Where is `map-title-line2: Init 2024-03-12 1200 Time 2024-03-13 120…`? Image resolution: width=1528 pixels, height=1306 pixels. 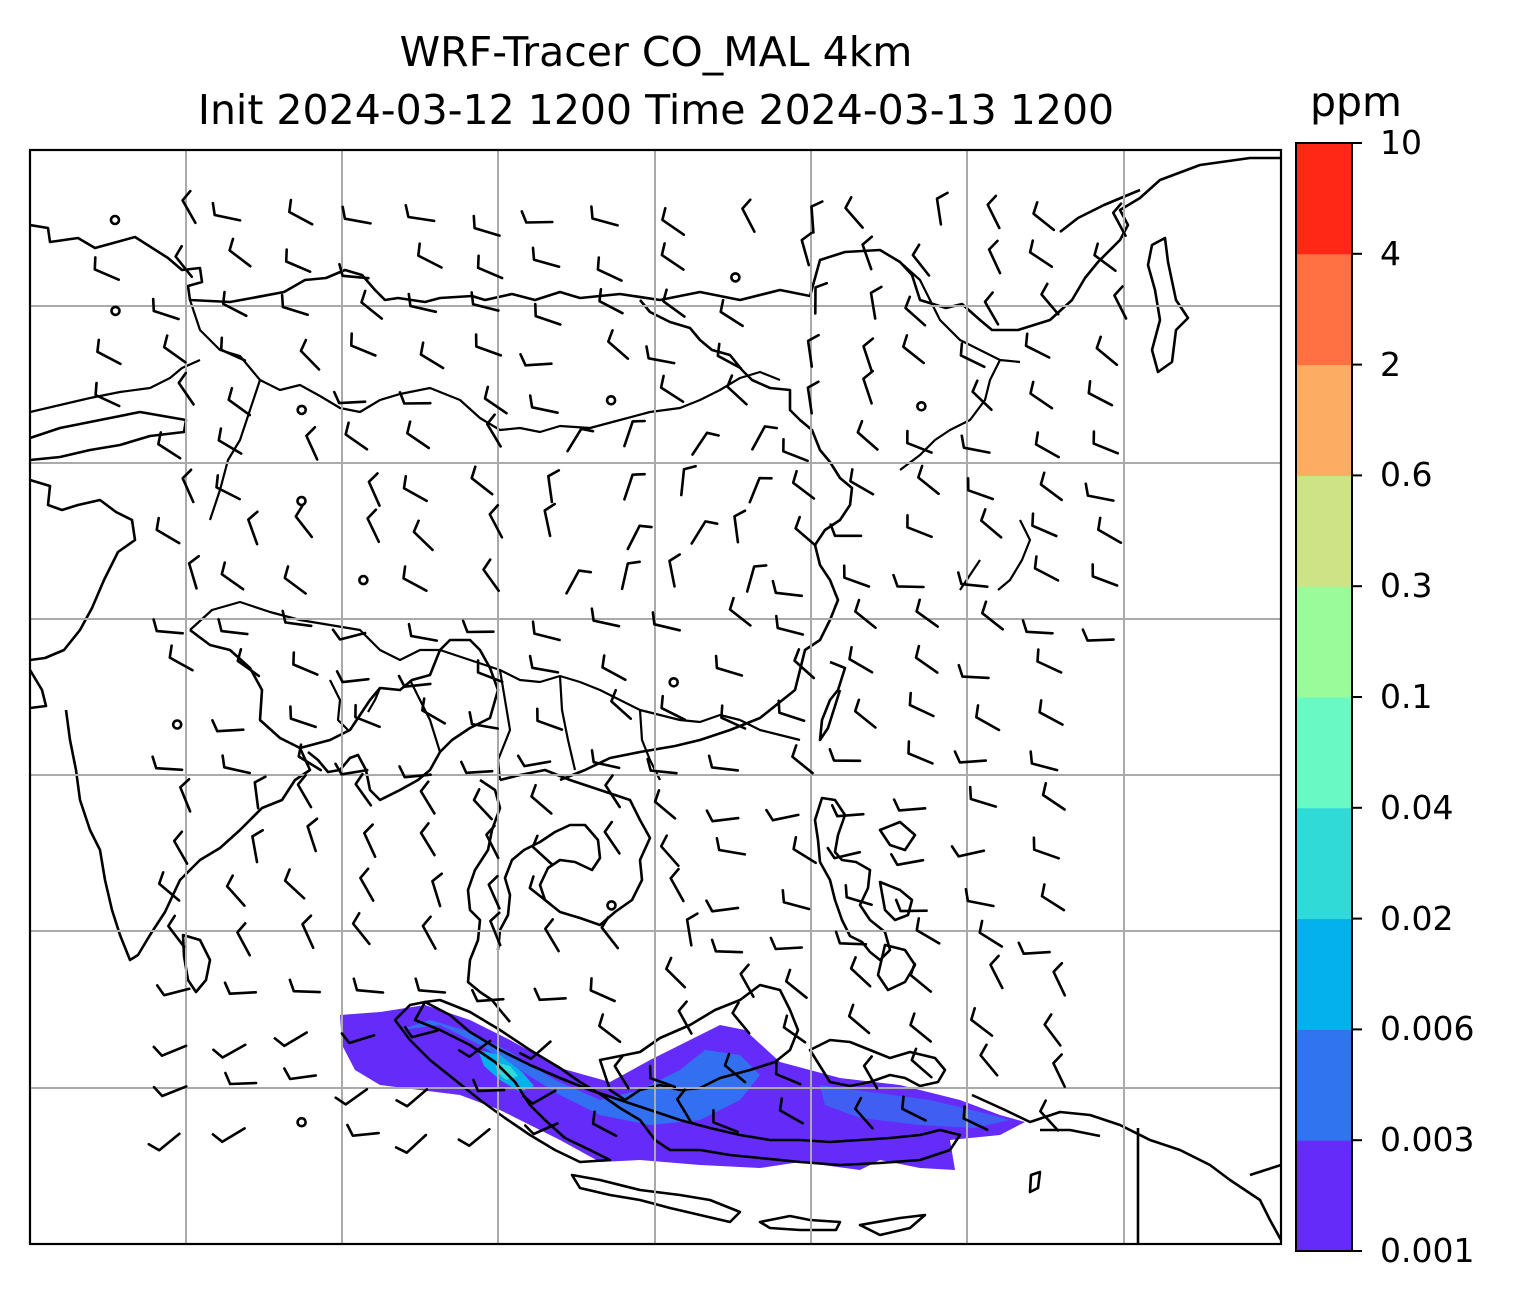
map-title-line2: Init 2024-03-12 1200 Time 2024-03-13 120… is located at coordinates (656, 110).